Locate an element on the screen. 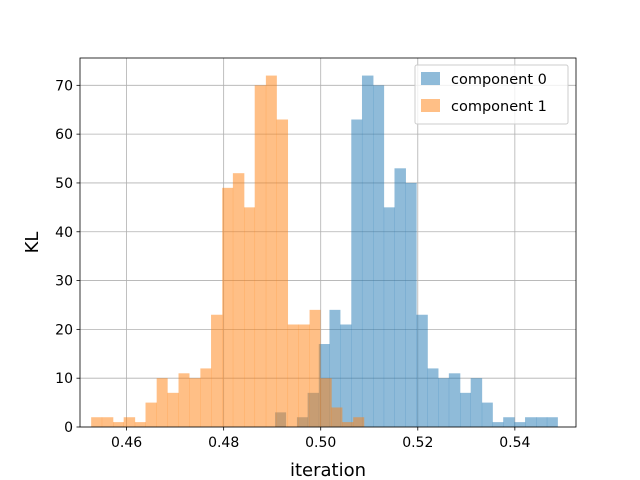 The width and height of the screenshot is (640, 480). x-tick-label: 0.52 is located at coordinates (417, 443).